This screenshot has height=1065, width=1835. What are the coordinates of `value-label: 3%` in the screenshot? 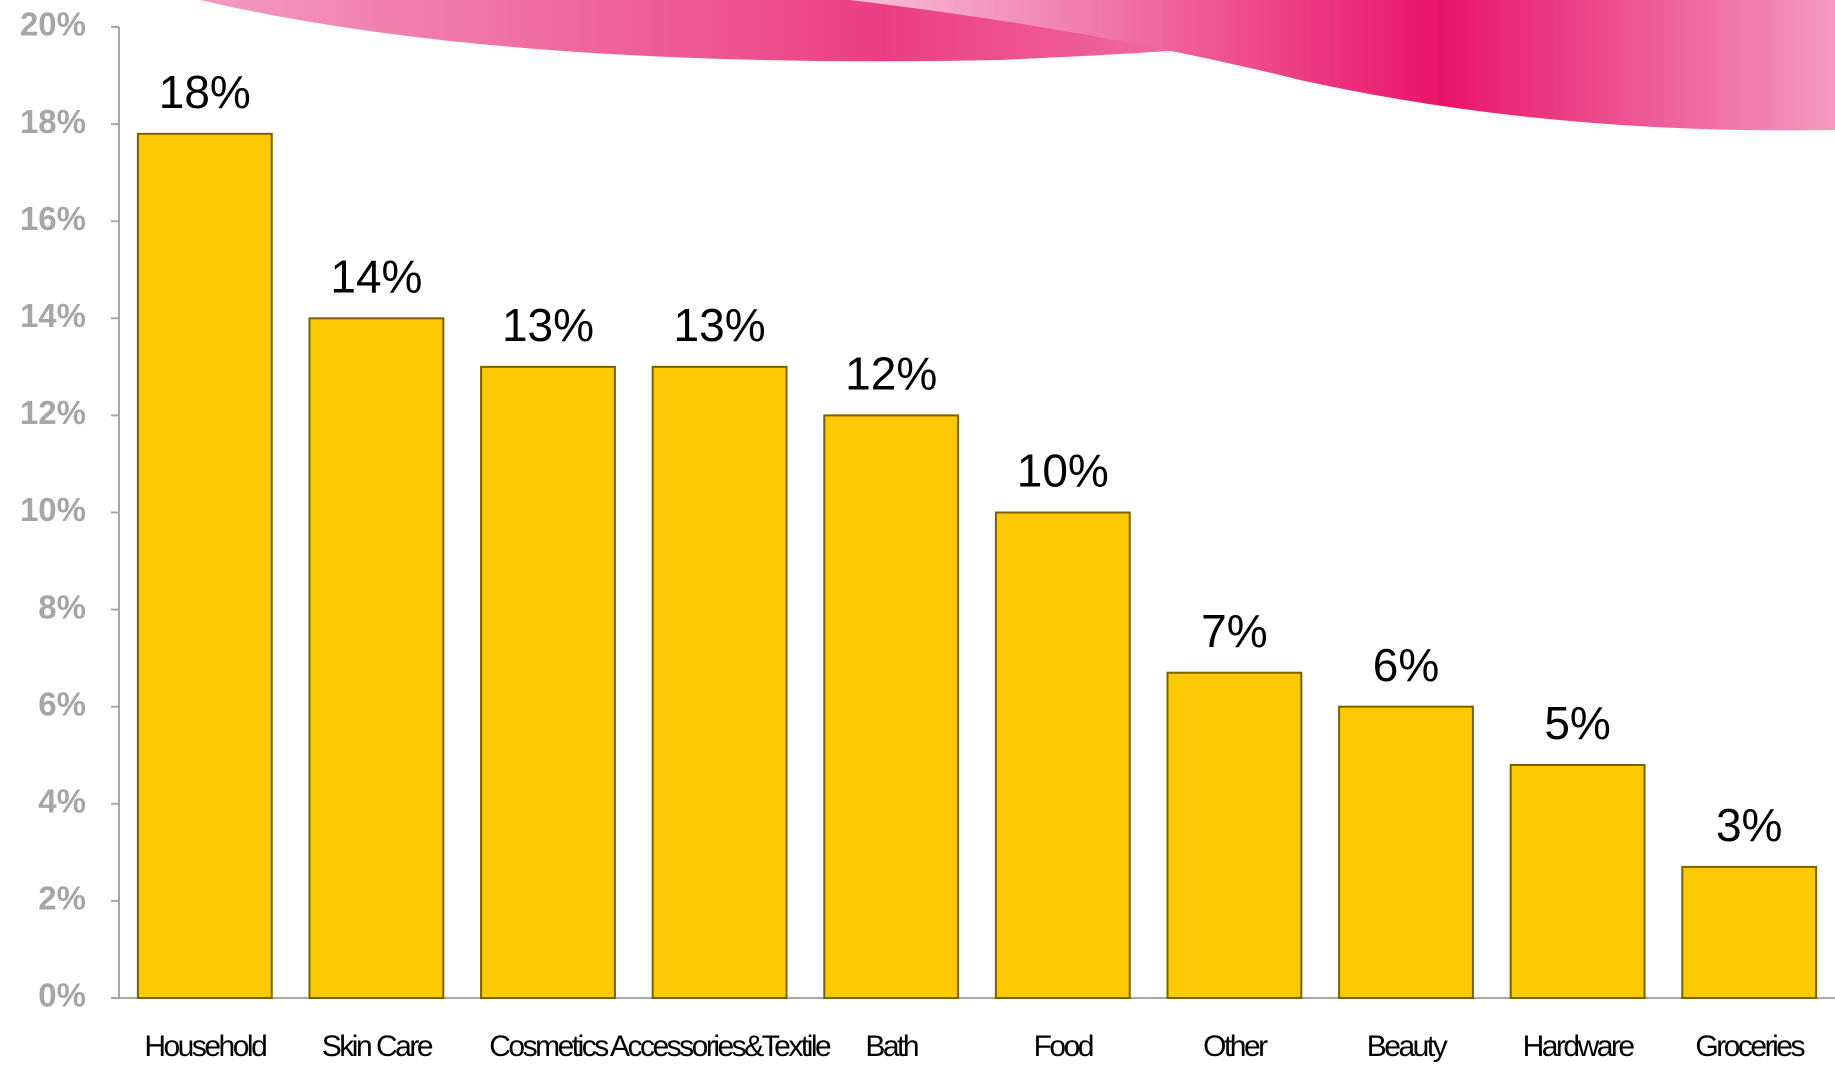 It's located at (1749, 825).